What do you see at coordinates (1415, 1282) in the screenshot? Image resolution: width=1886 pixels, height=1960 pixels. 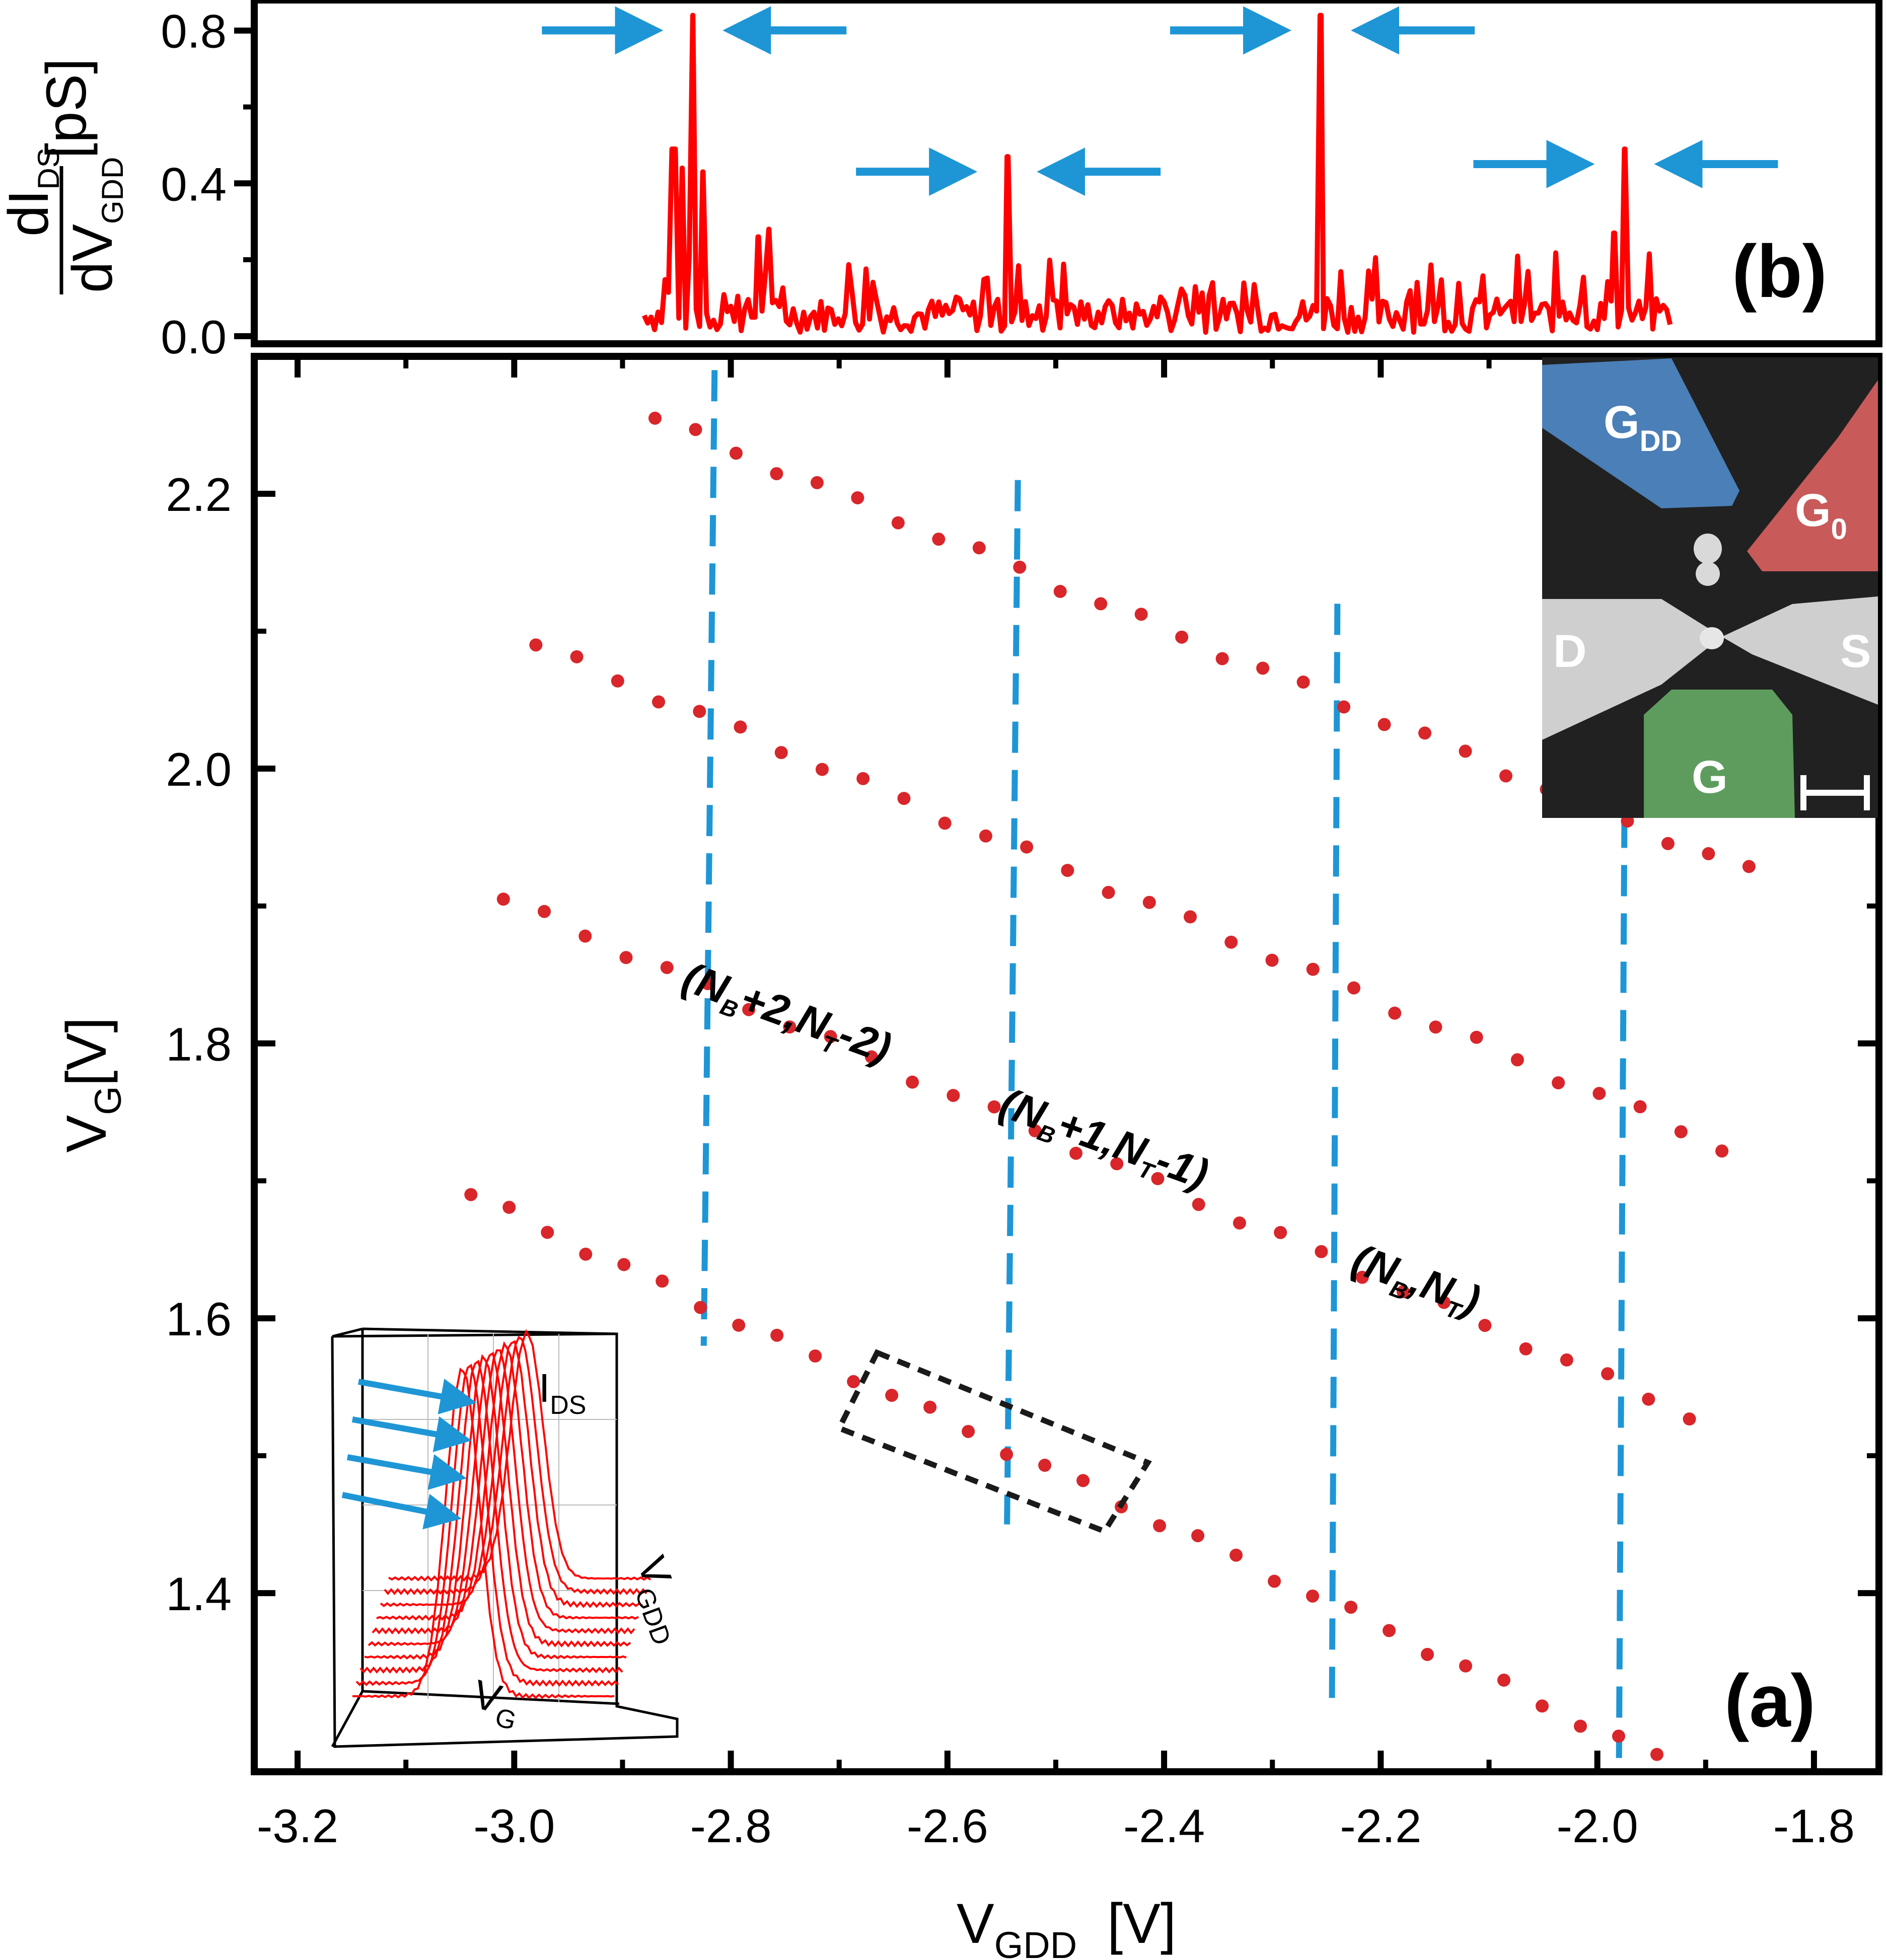 I see `state-label-nb0: (NB,NT)` at bounding box center [1415, 1282].